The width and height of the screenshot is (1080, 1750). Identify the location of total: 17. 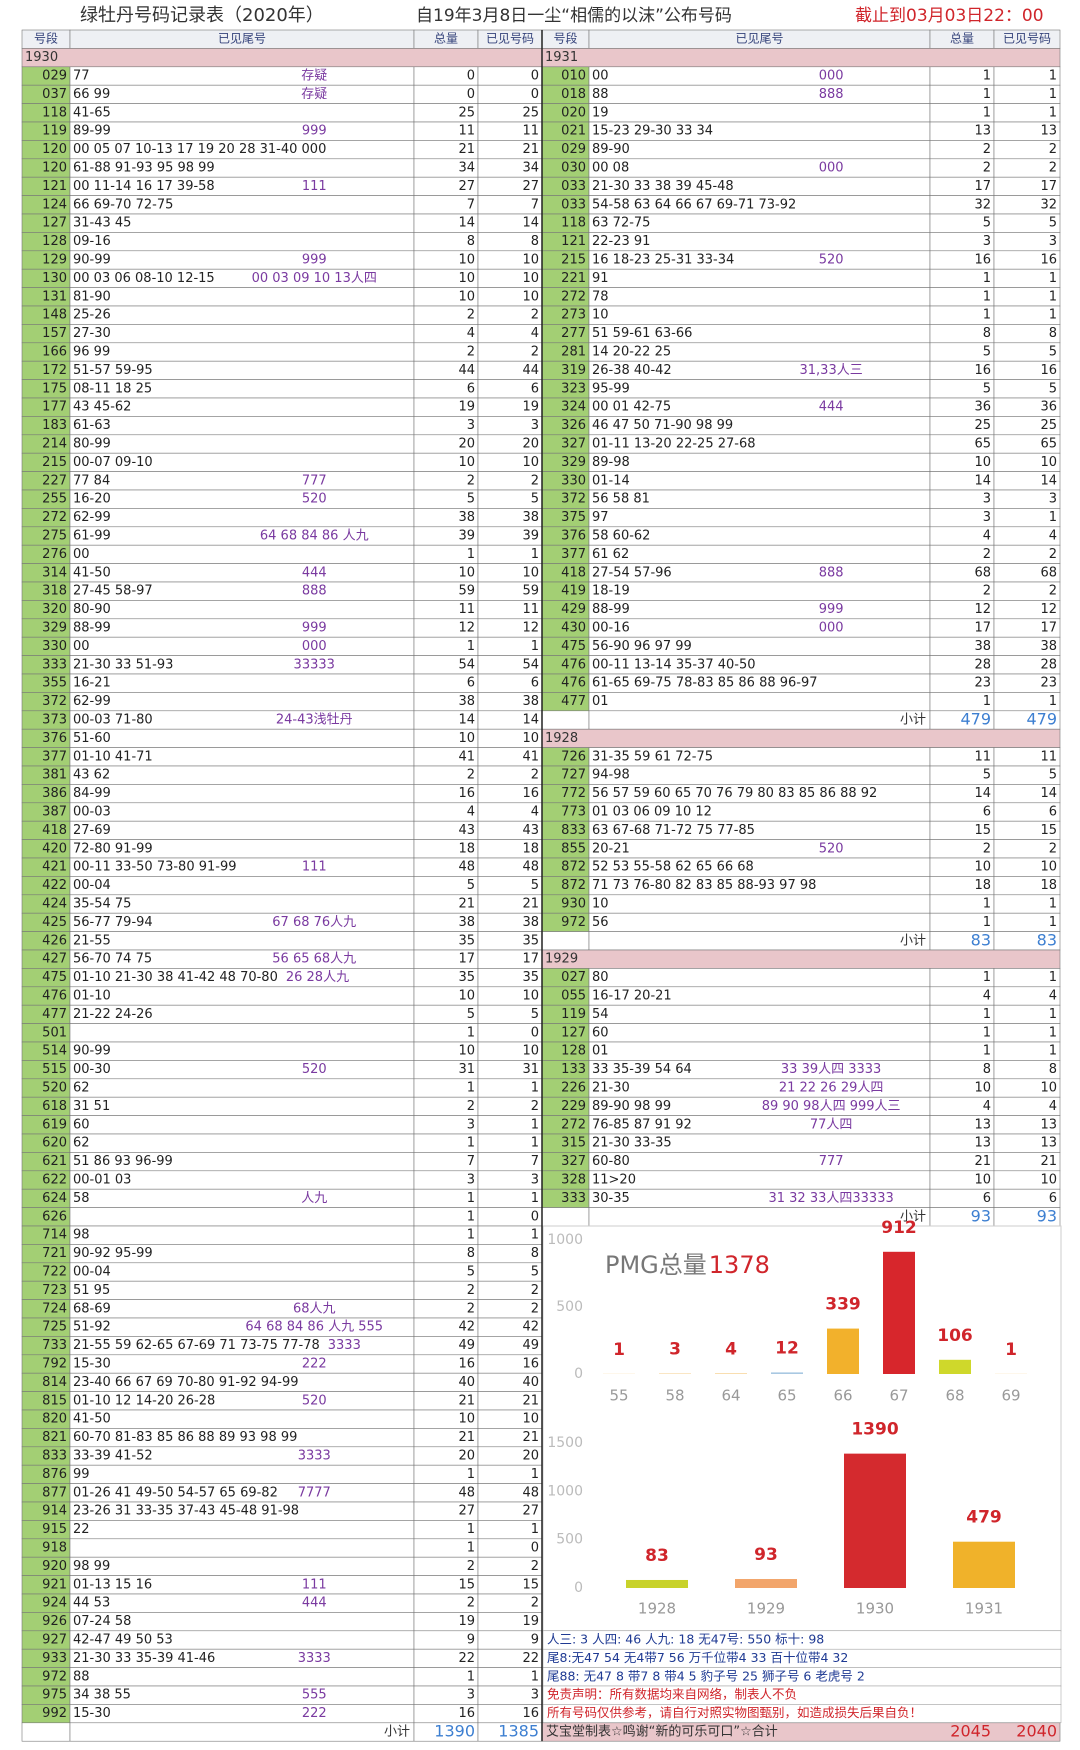
(982, 186).